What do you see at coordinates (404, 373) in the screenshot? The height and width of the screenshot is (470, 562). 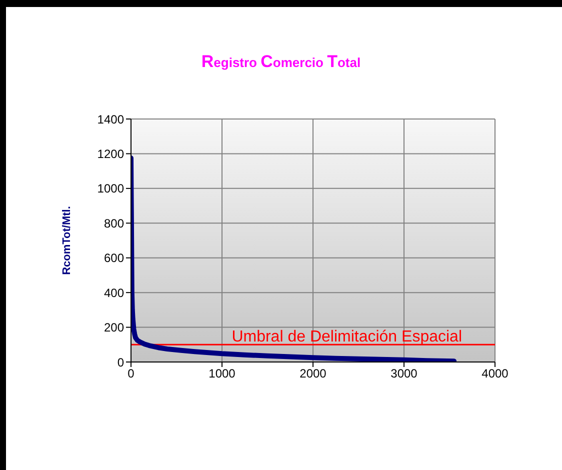 I see `x-tick-label: 3000` at bounding box center [404, 373].